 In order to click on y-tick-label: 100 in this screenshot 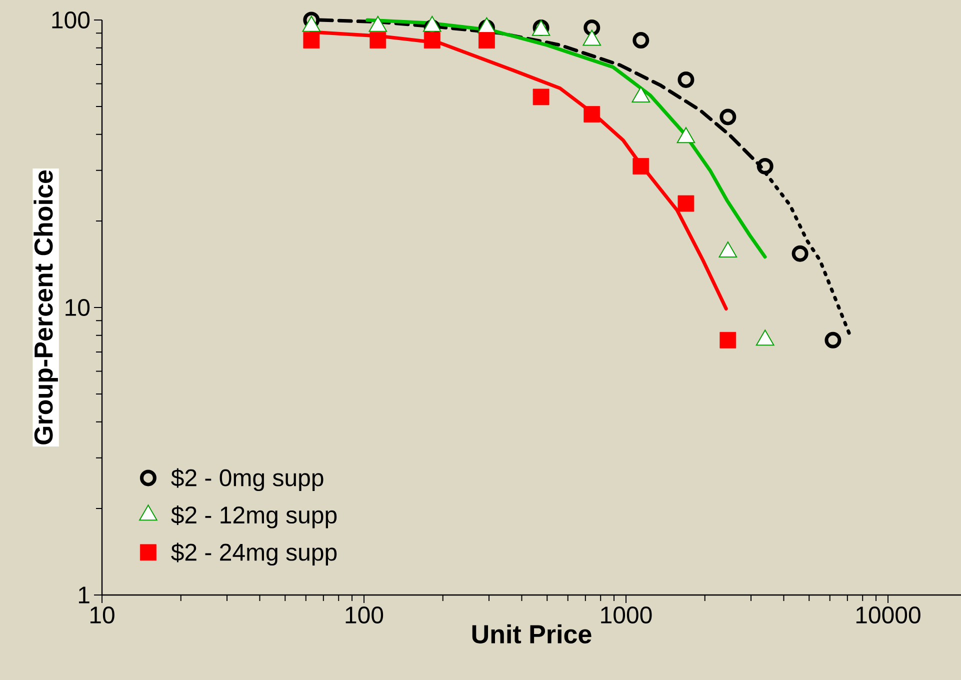, I will do `click(71, 19)`.